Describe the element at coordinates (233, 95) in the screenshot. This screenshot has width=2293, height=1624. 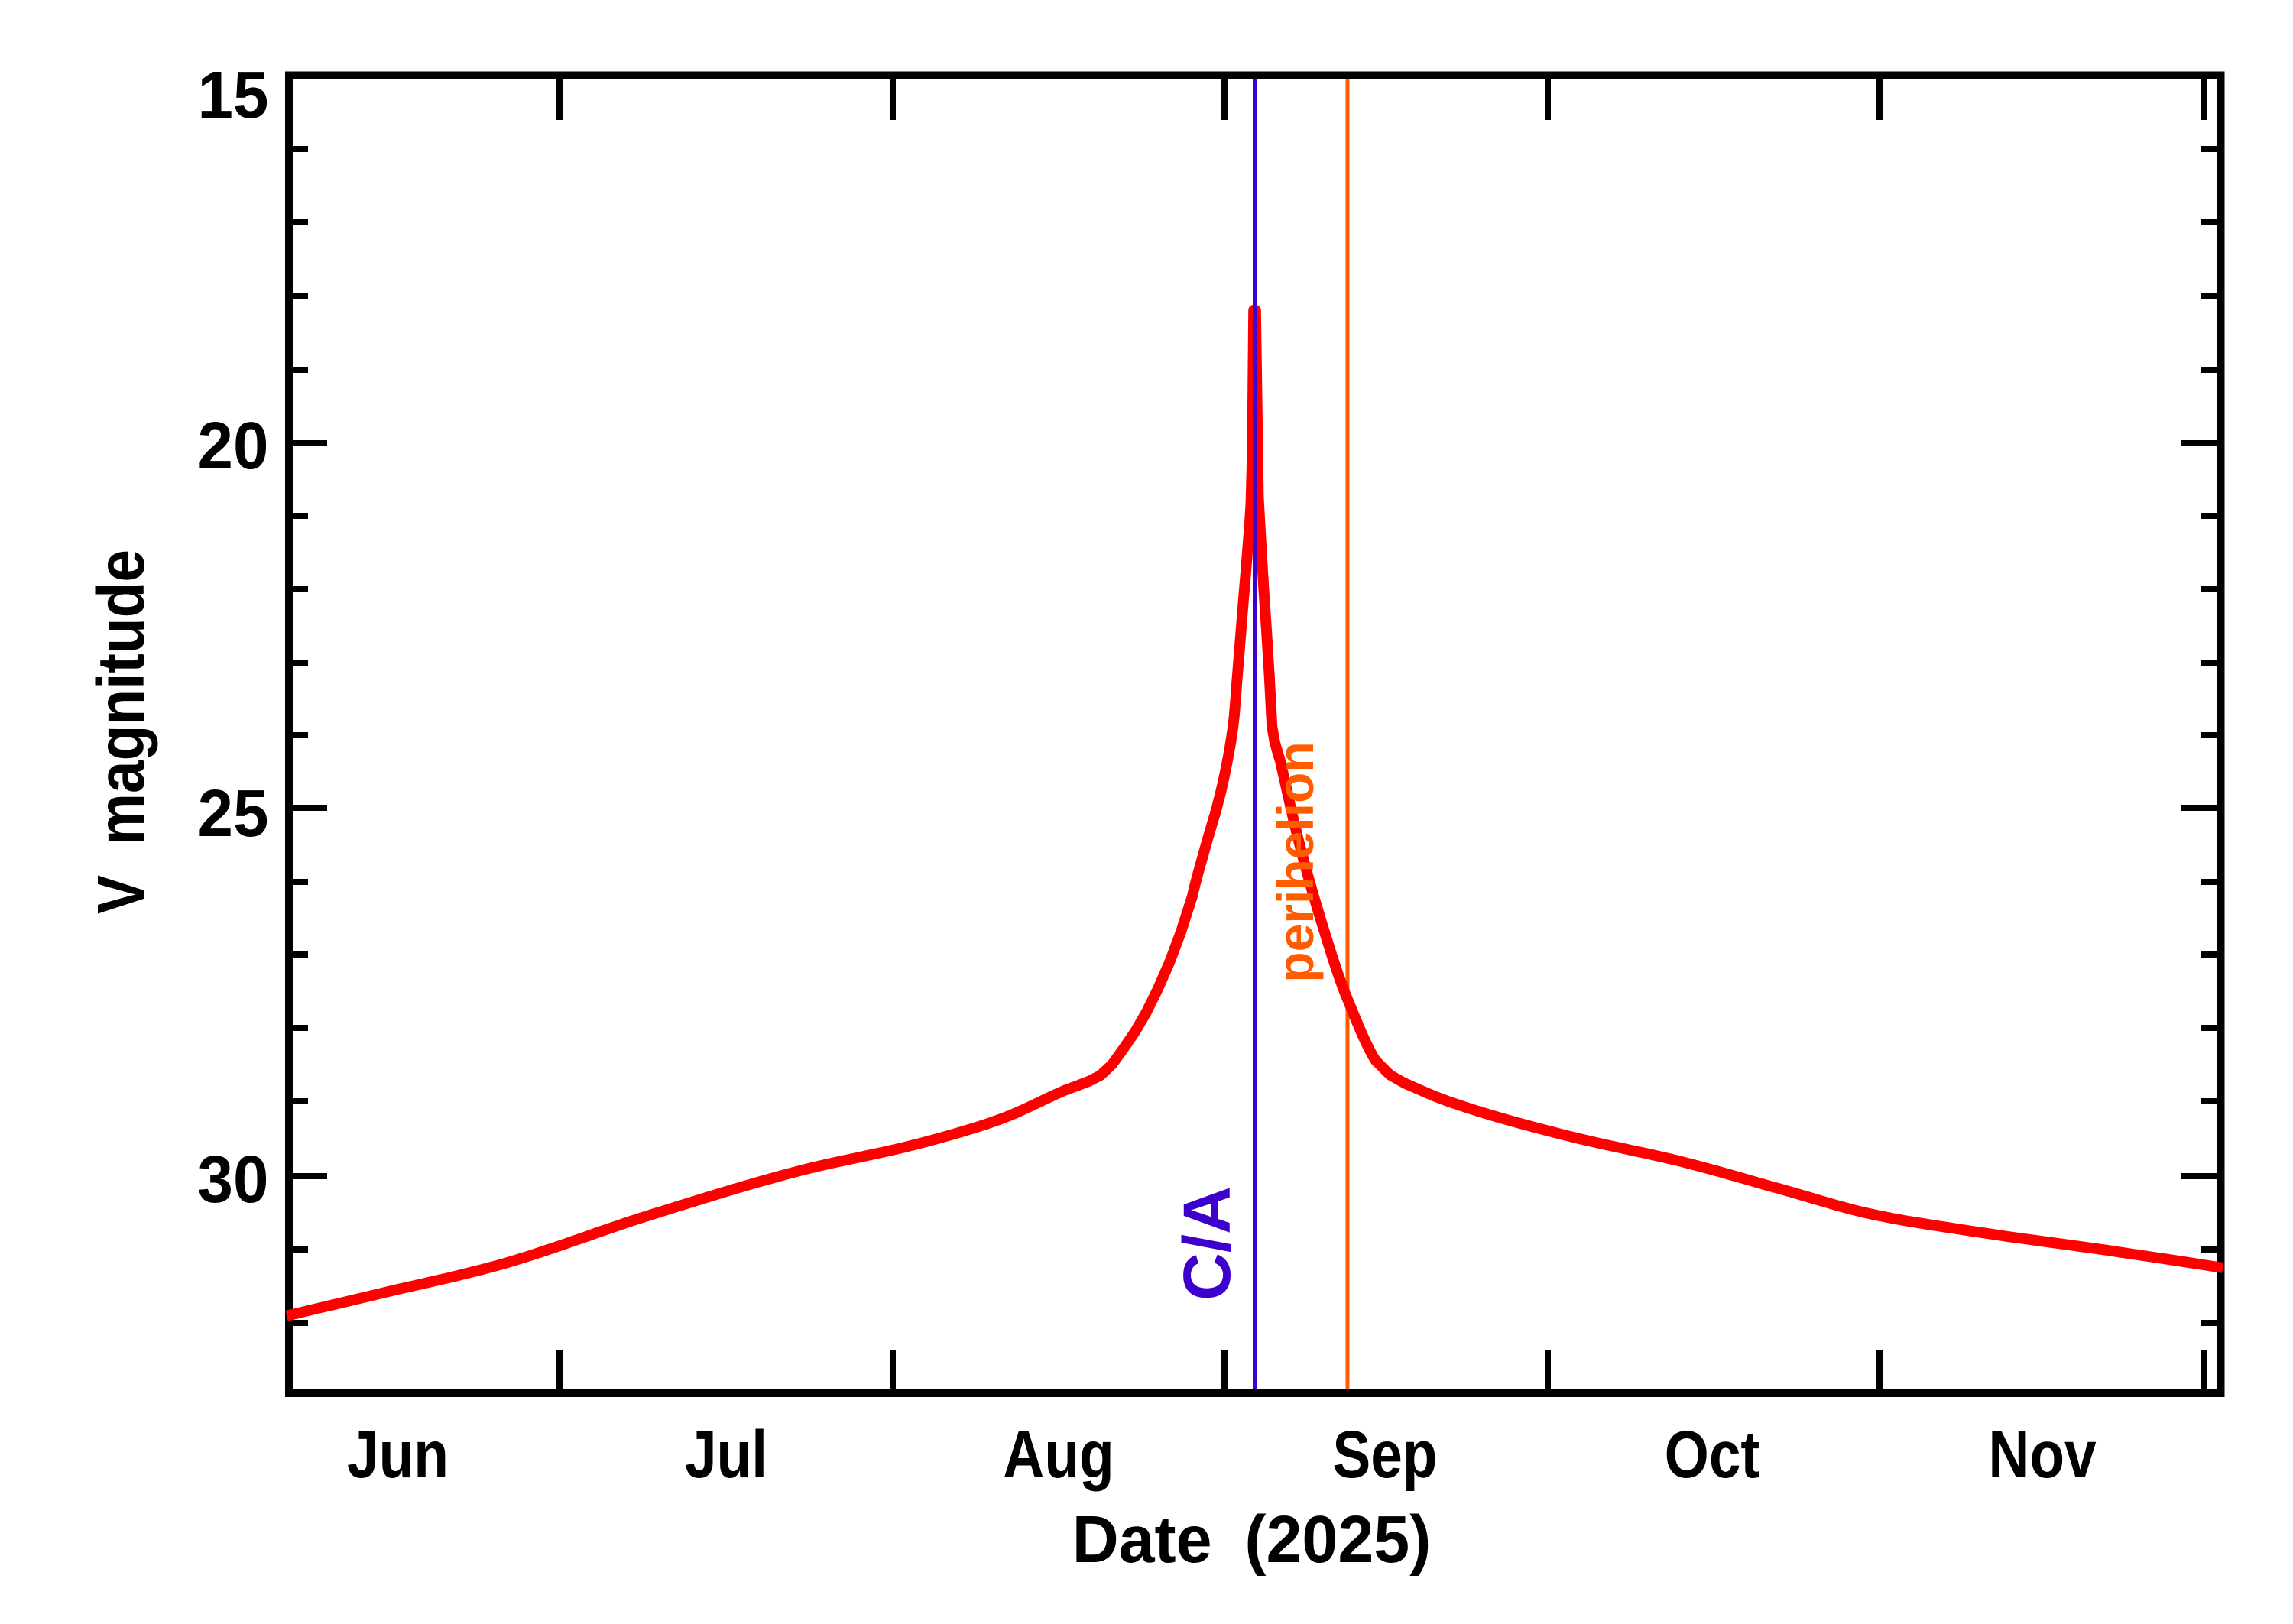
I see `svg-text: 15` at that location.